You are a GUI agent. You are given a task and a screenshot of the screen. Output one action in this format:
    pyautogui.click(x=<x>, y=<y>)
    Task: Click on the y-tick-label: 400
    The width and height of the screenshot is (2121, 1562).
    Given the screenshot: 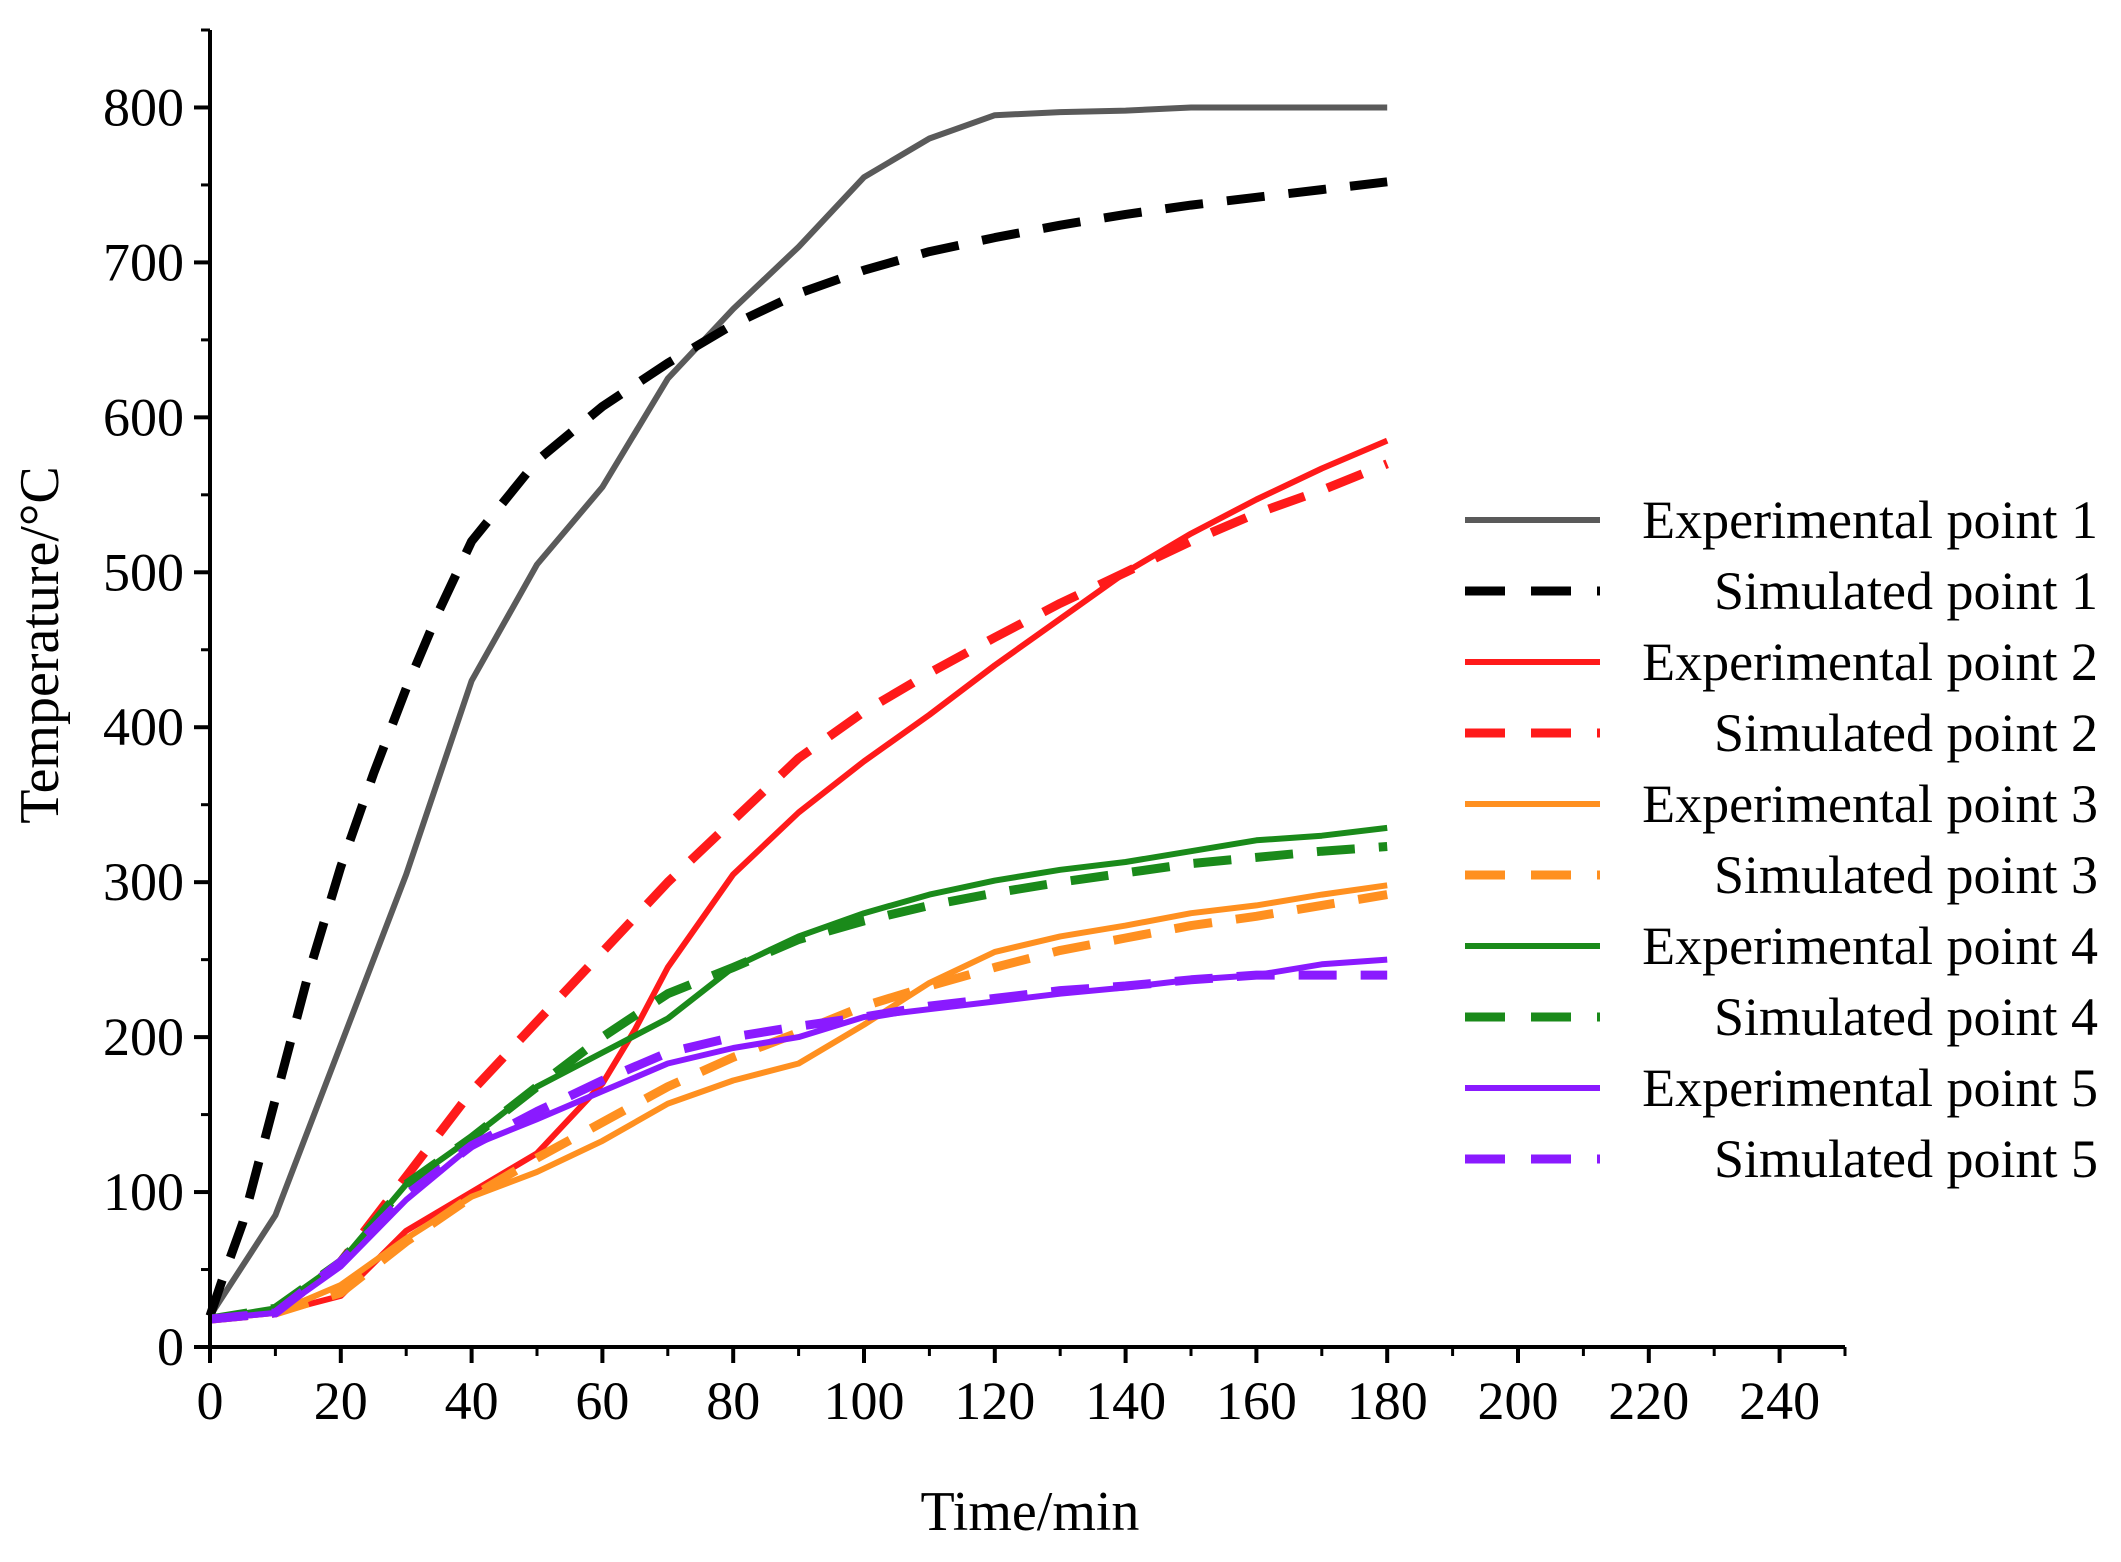 What is the action you would take?
    pyautogui.click(x=143, y=727)
    